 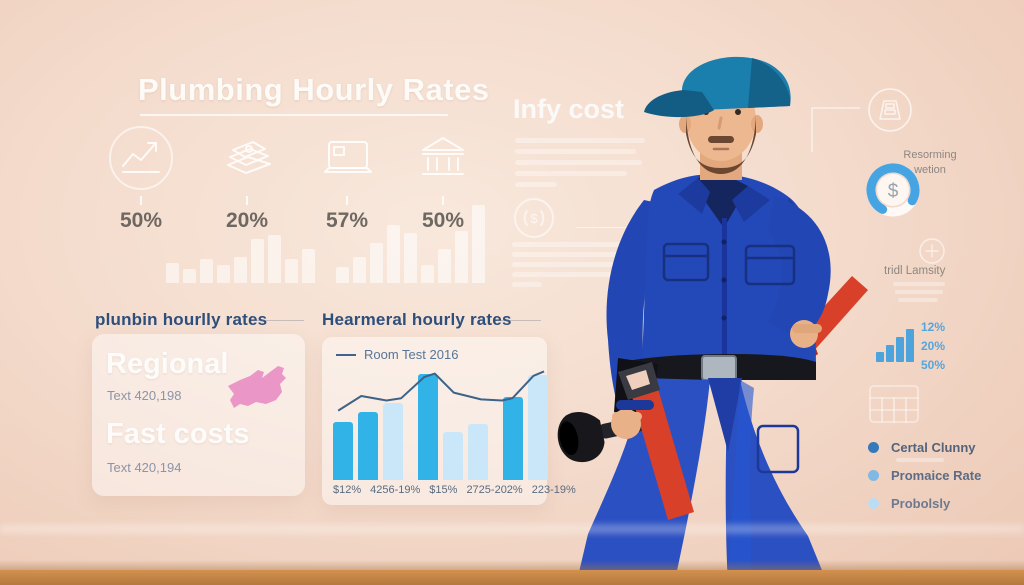 What do you see at coordinates (924, 475) in the screenshot?
I see `list-item: Promaice Rate` at bounding box center [924, 475].